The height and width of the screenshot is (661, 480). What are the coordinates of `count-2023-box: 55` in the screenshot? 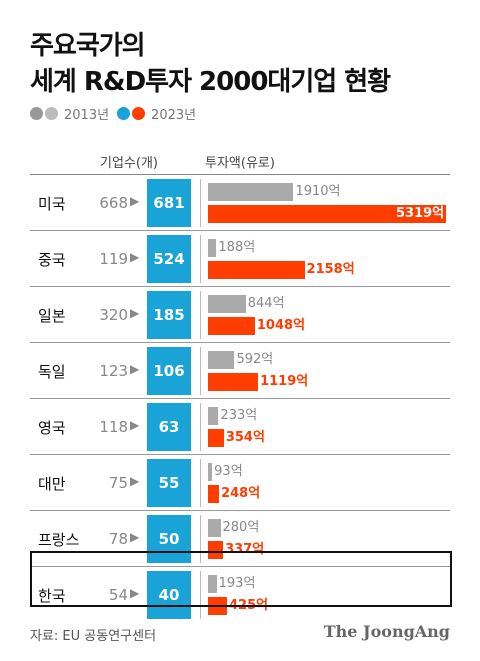 It's located at (169, 483).